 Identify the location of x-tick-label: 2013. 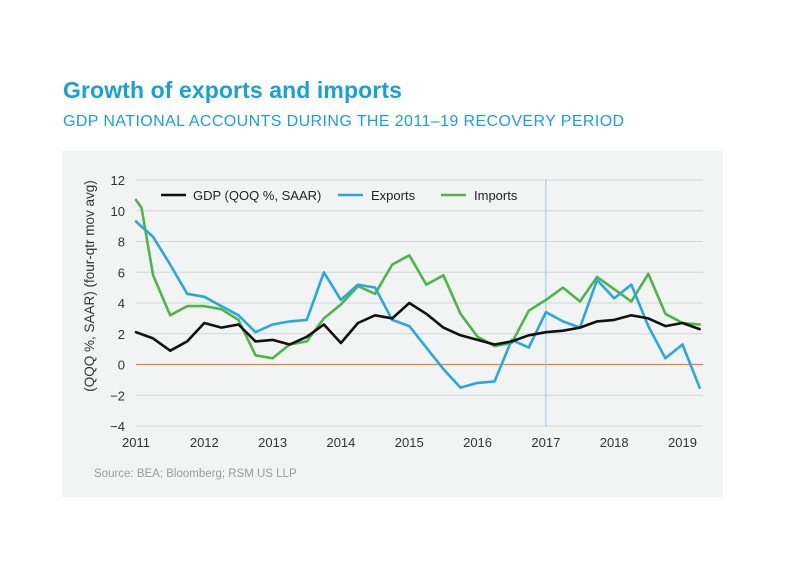
(272, 442).